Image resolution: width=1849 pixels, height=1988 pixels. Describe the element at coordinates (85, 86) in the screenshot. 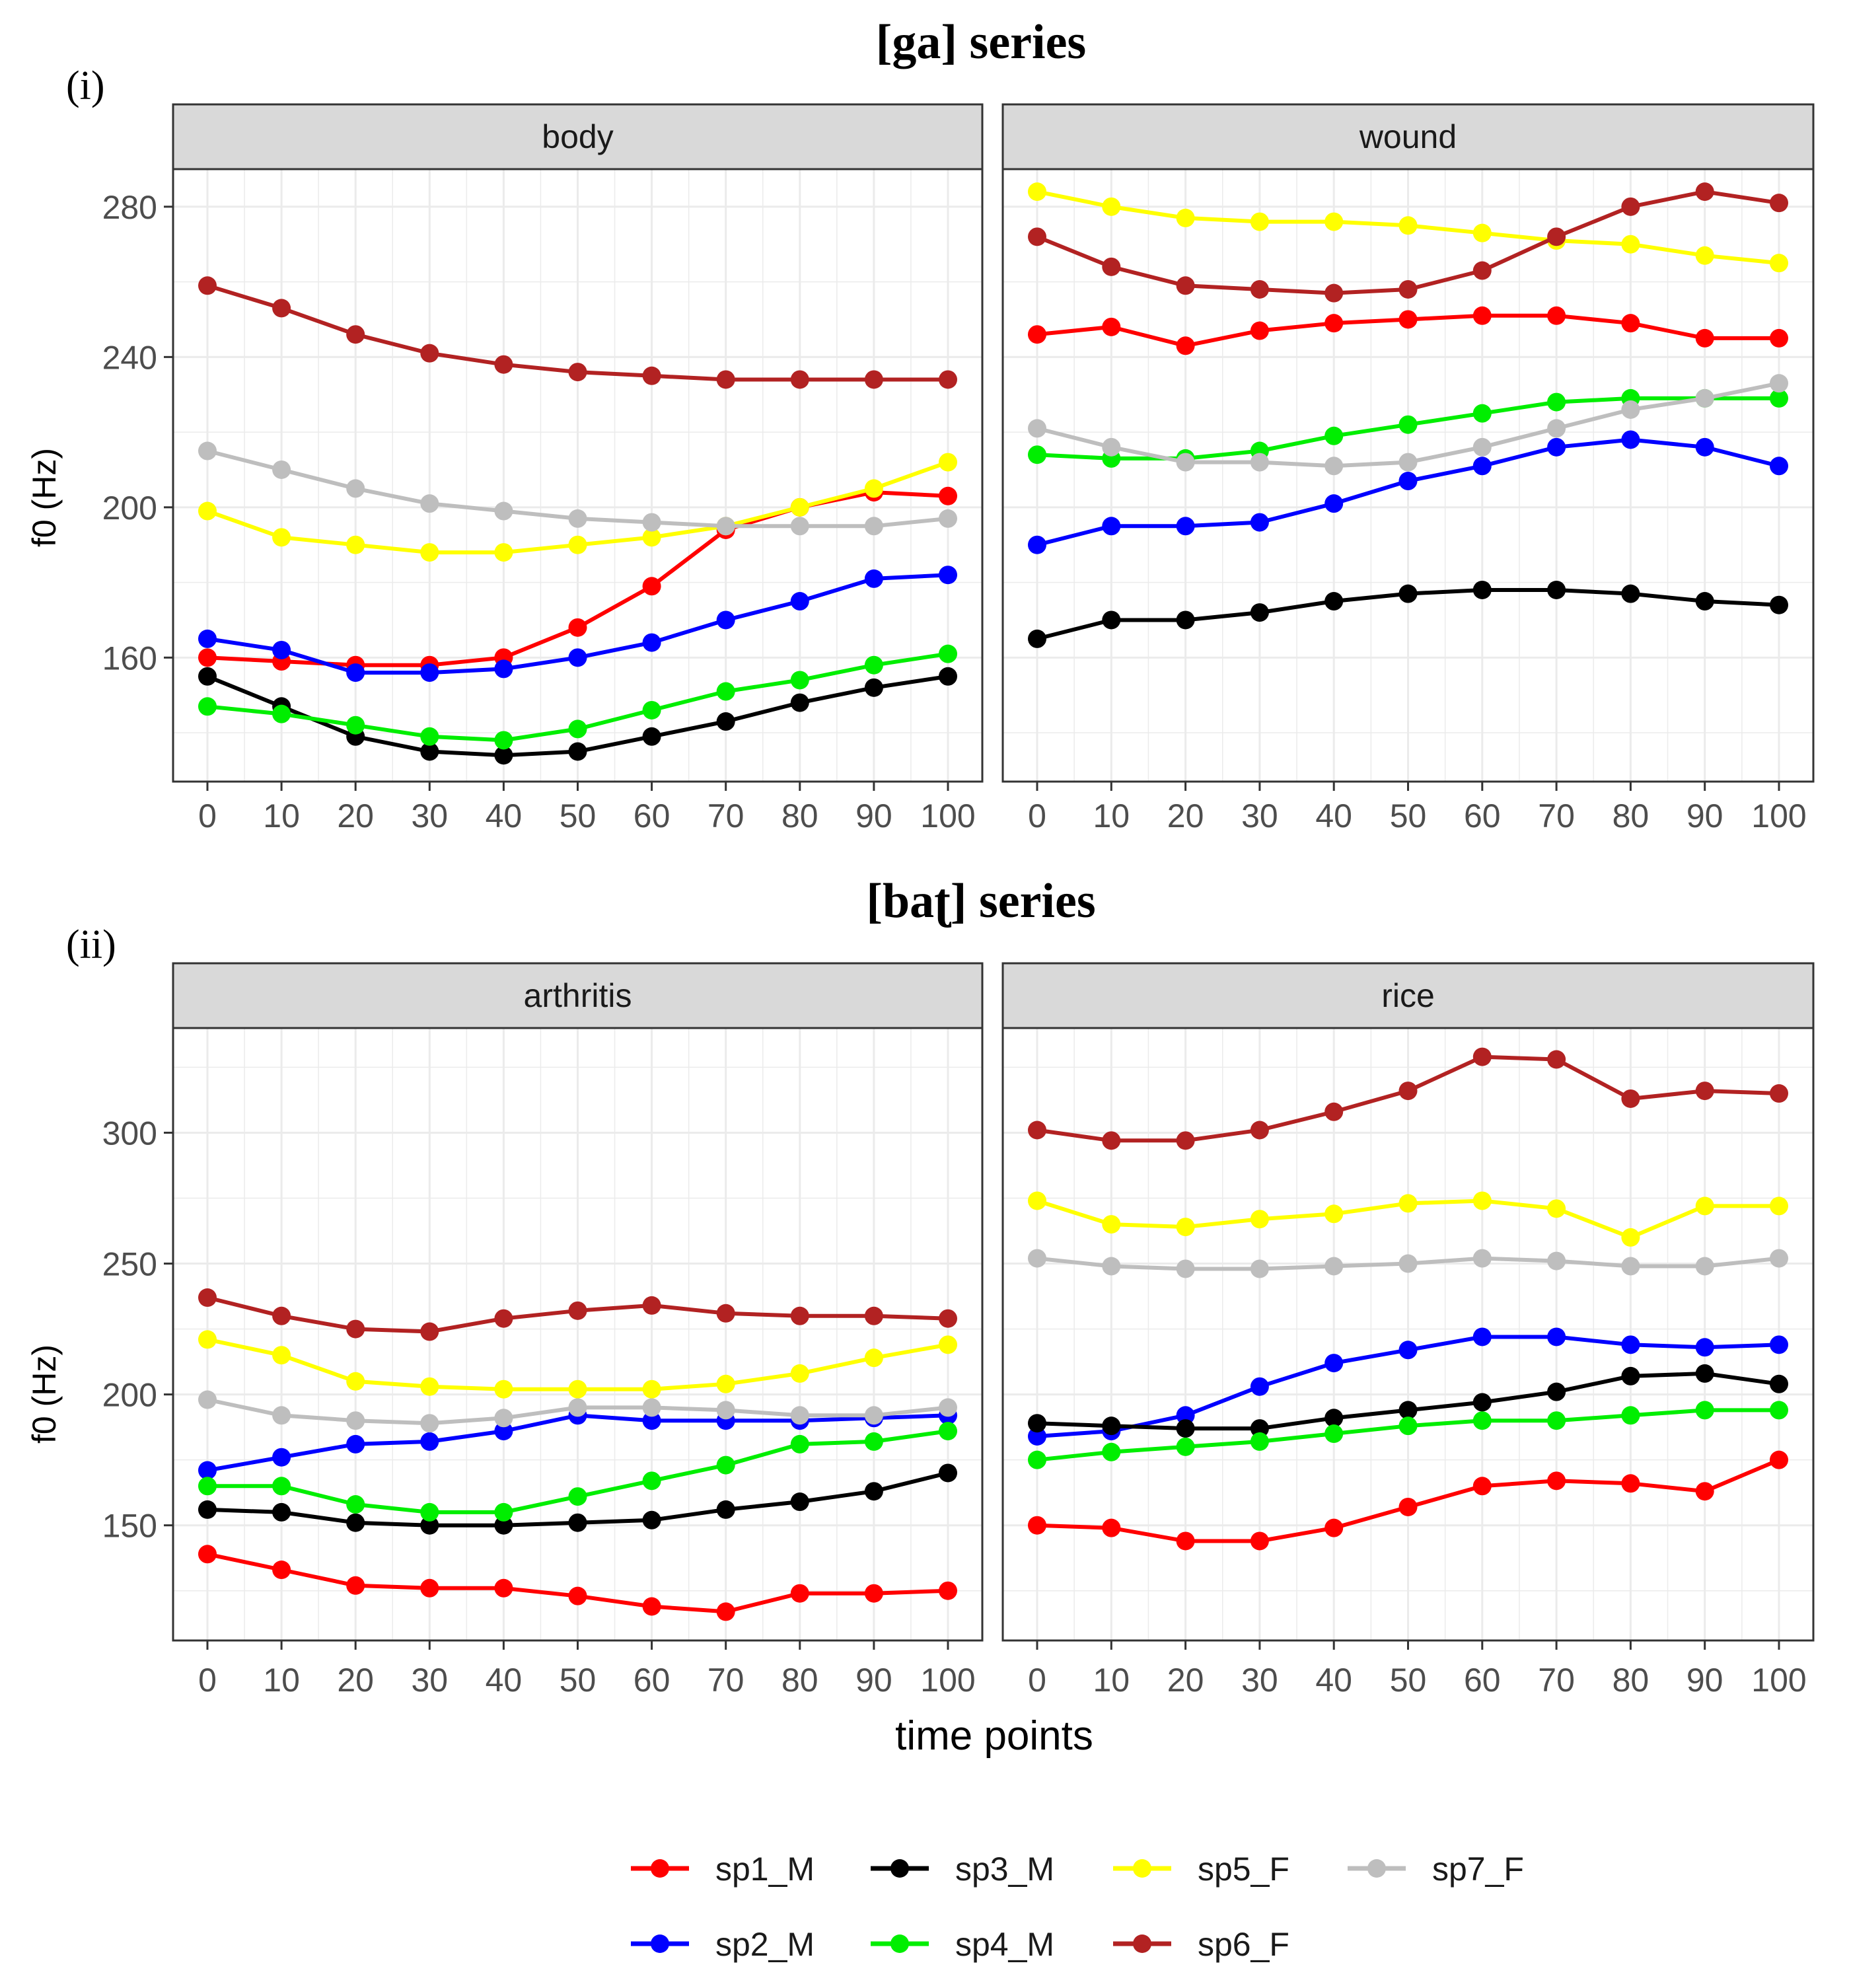

I see `section-i-label: (i)` at that location.